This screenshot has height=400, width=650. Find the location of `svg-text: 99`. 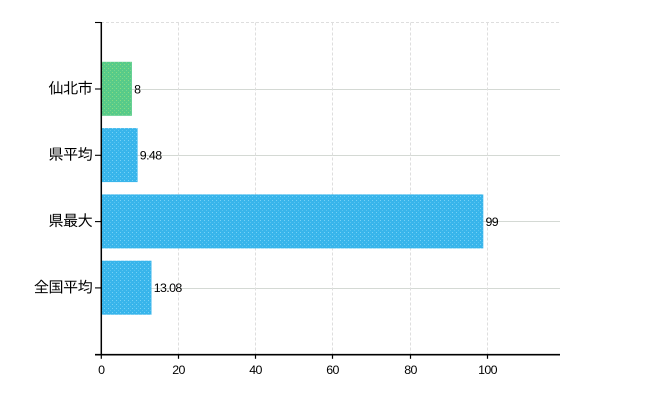

svg-text: 99 is located at coordinates (492, 222).